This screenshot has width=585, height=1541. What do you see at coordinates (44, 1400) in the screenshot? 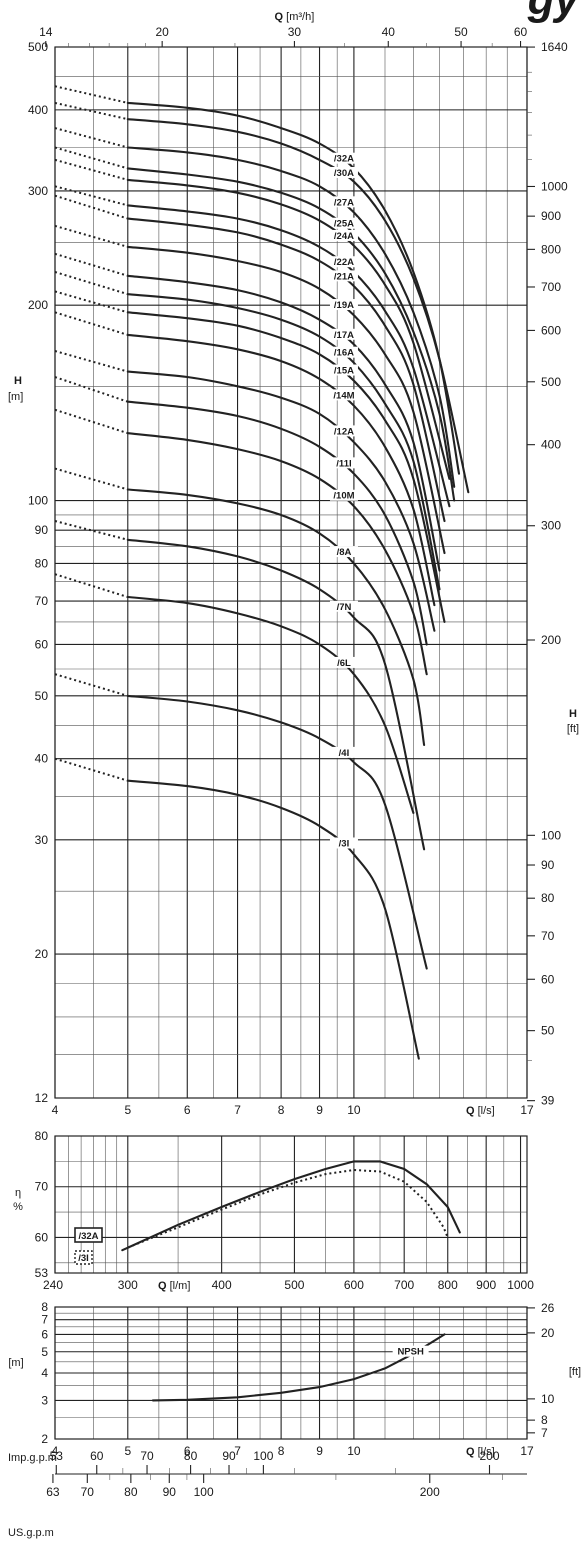
I see `y-axis-tick-label: 3` at bounding box center [44, 1400].